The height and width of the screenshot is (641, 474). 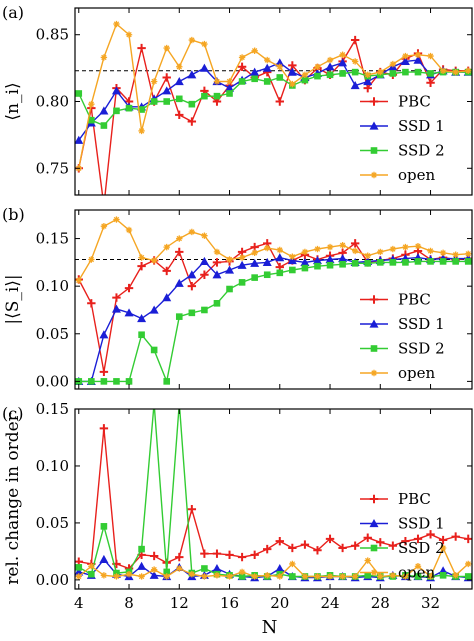 What do you see at coordinates (52, 580) in the screenshot?
I see `y-tick-label: 0.00` at bounding box center [52, 580].